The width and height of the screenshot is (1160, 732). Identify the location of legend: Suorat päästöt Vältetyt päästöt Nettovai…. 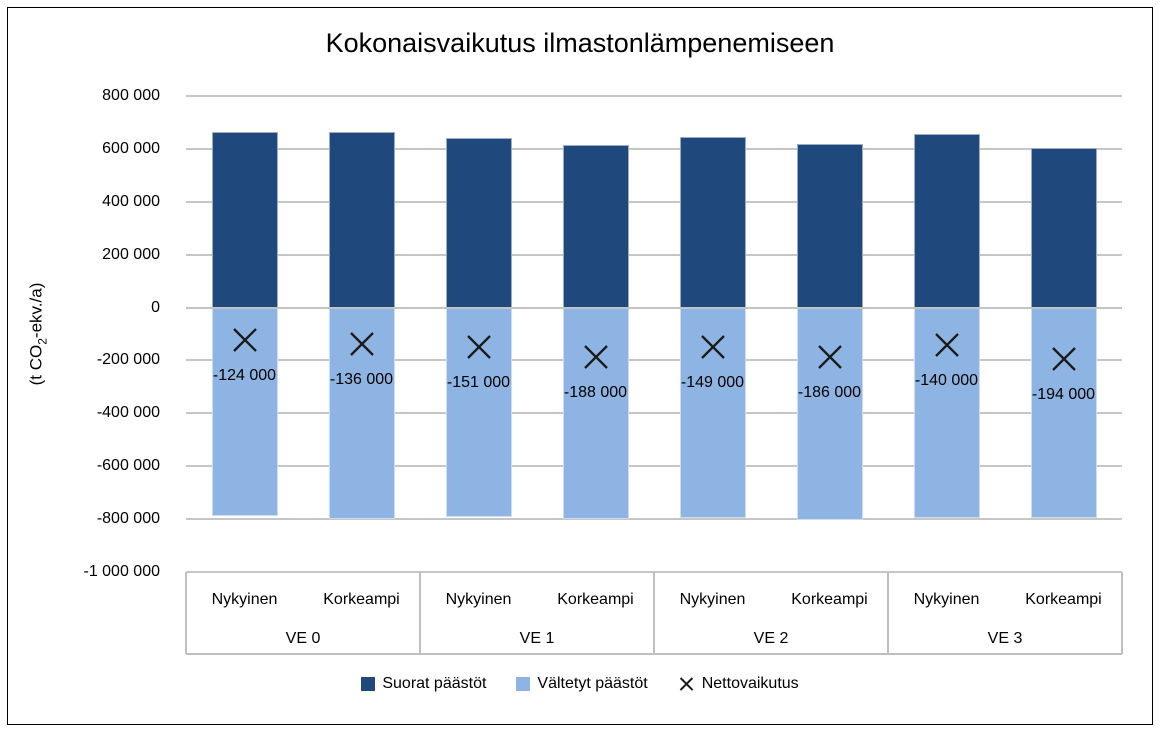
(580, 684).